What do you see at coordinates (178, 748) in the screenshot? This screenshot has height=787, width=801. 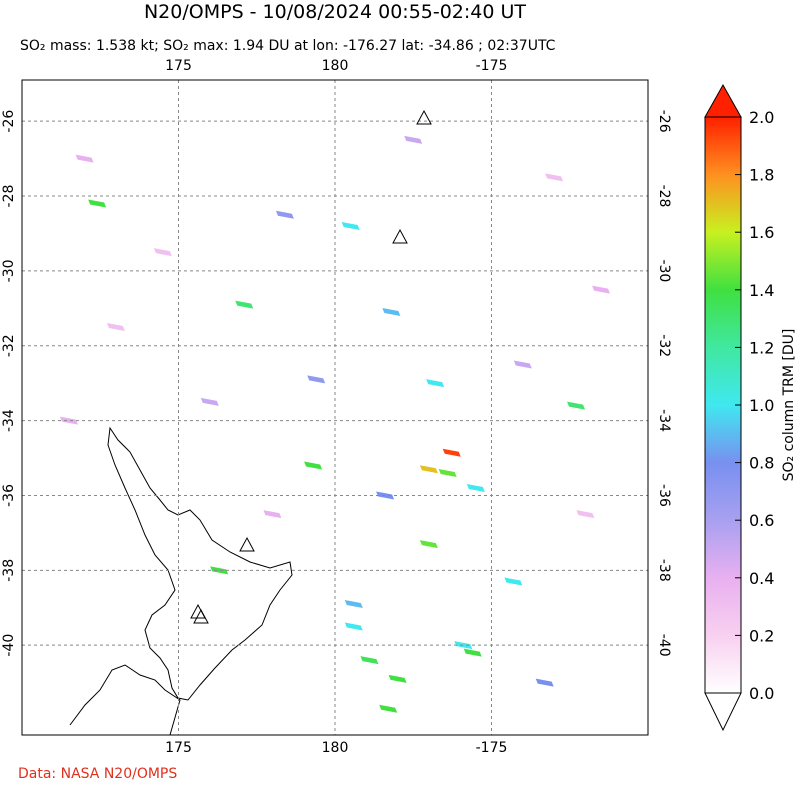 I see `x-tick-label-bottom: 175` at bounding box center [178, 748].